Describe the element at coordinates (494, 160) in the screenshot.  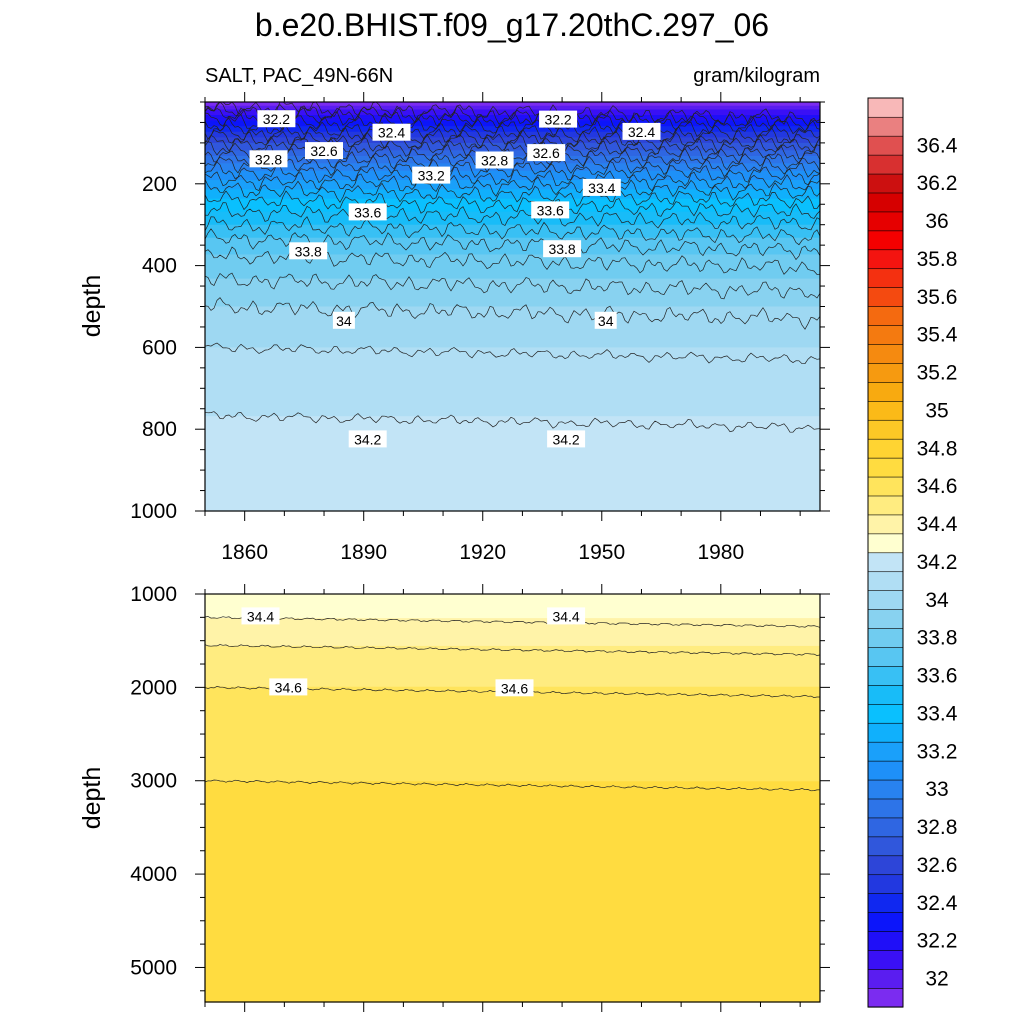
I see `upper-contour-label: 32.8` at that location.